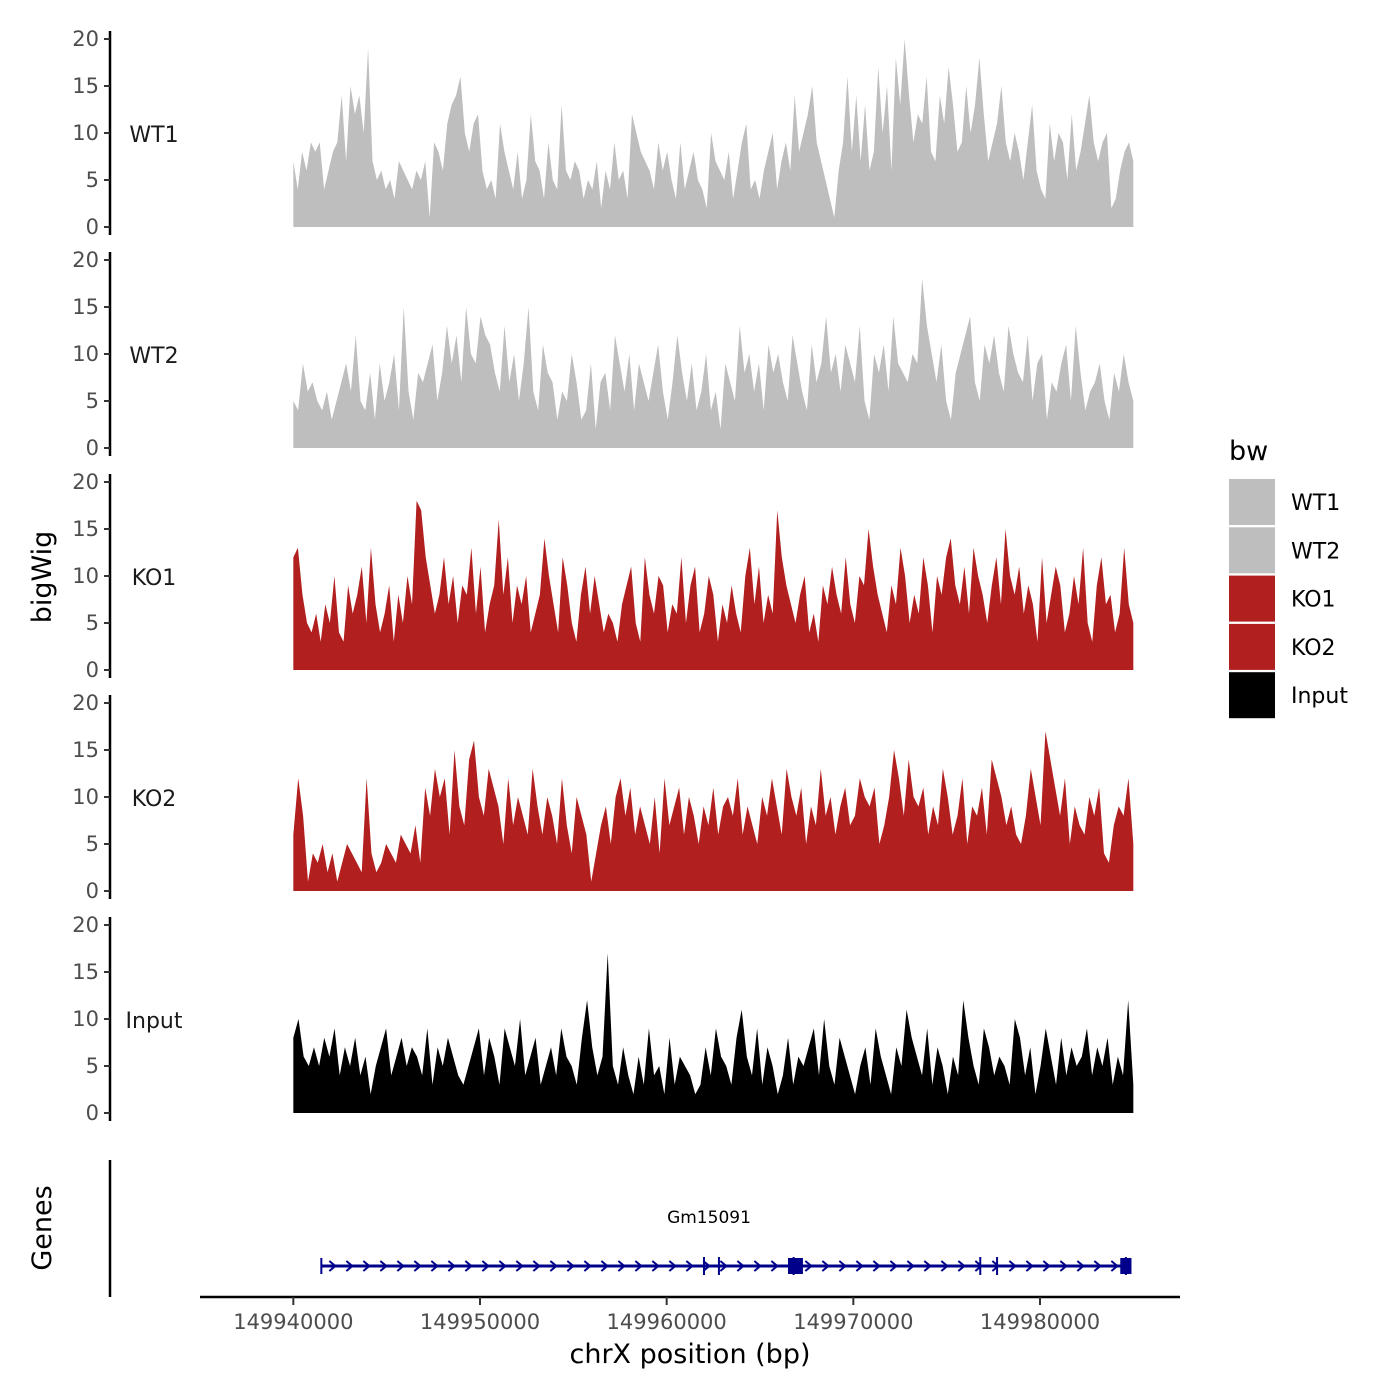 The width and height of the screenshot is (1400, 1400). Describe the element at coordinates (1282, 598) in the screenshot. I see `legend-entry-ko1: KO1` at that location.